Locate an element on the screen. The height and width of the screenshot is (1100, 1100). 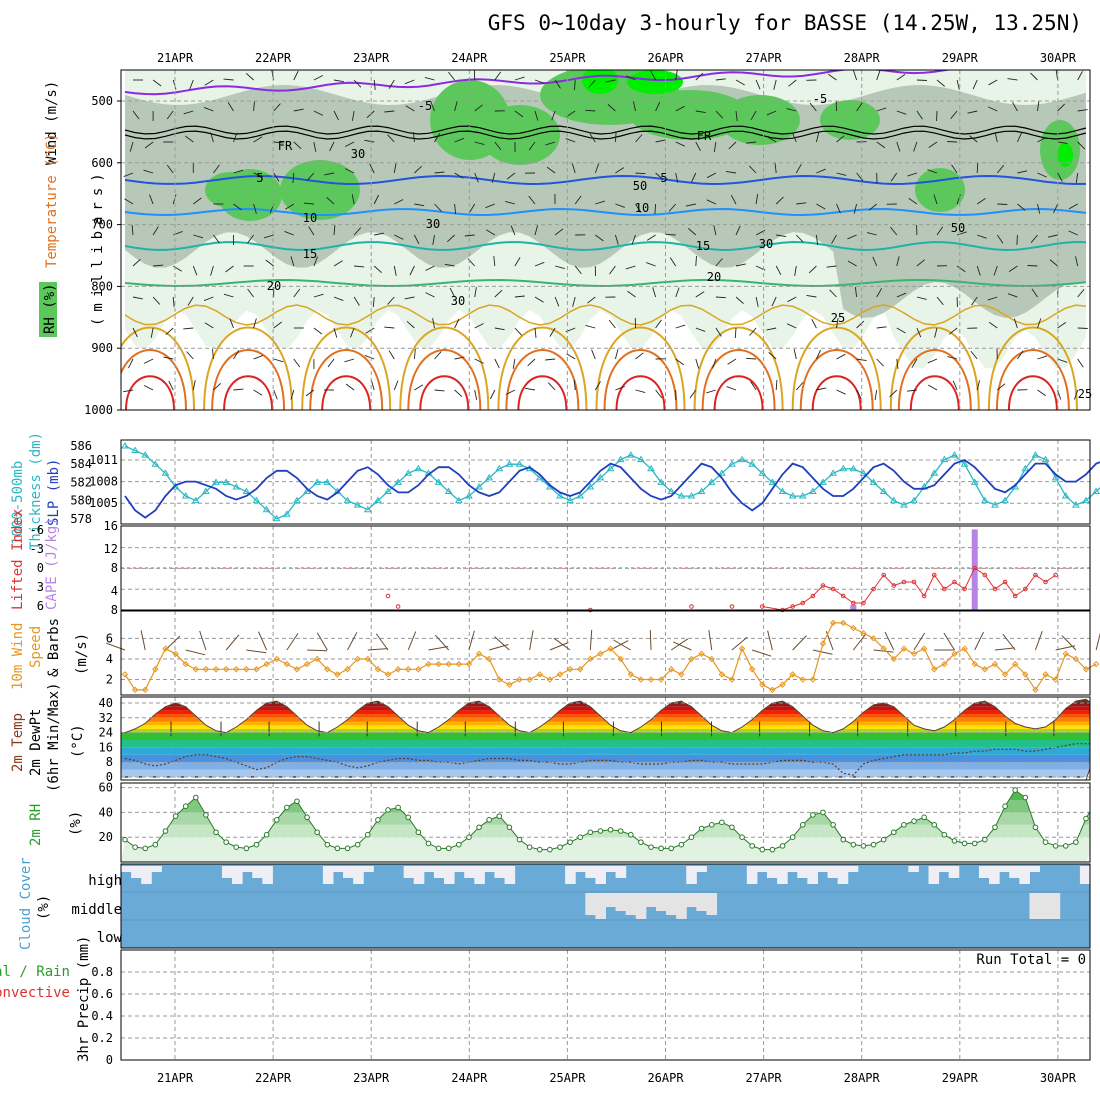
wind-tick: 4 is located at coordinates (109, 659).